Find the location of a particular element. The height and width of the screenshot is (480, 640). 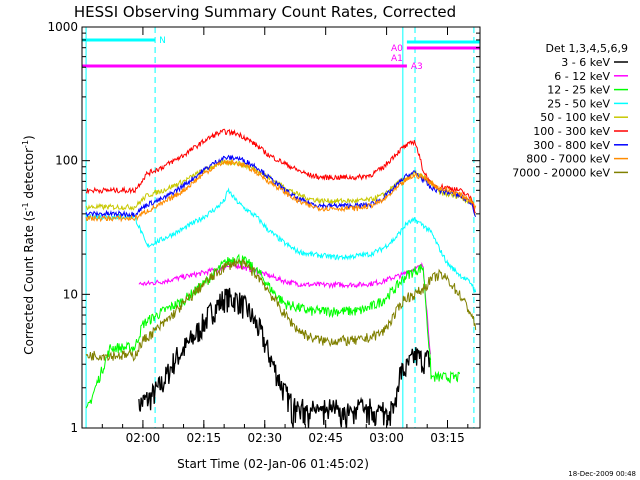

y-tick-label-3: 1000 is located at coordinates (62, 27).